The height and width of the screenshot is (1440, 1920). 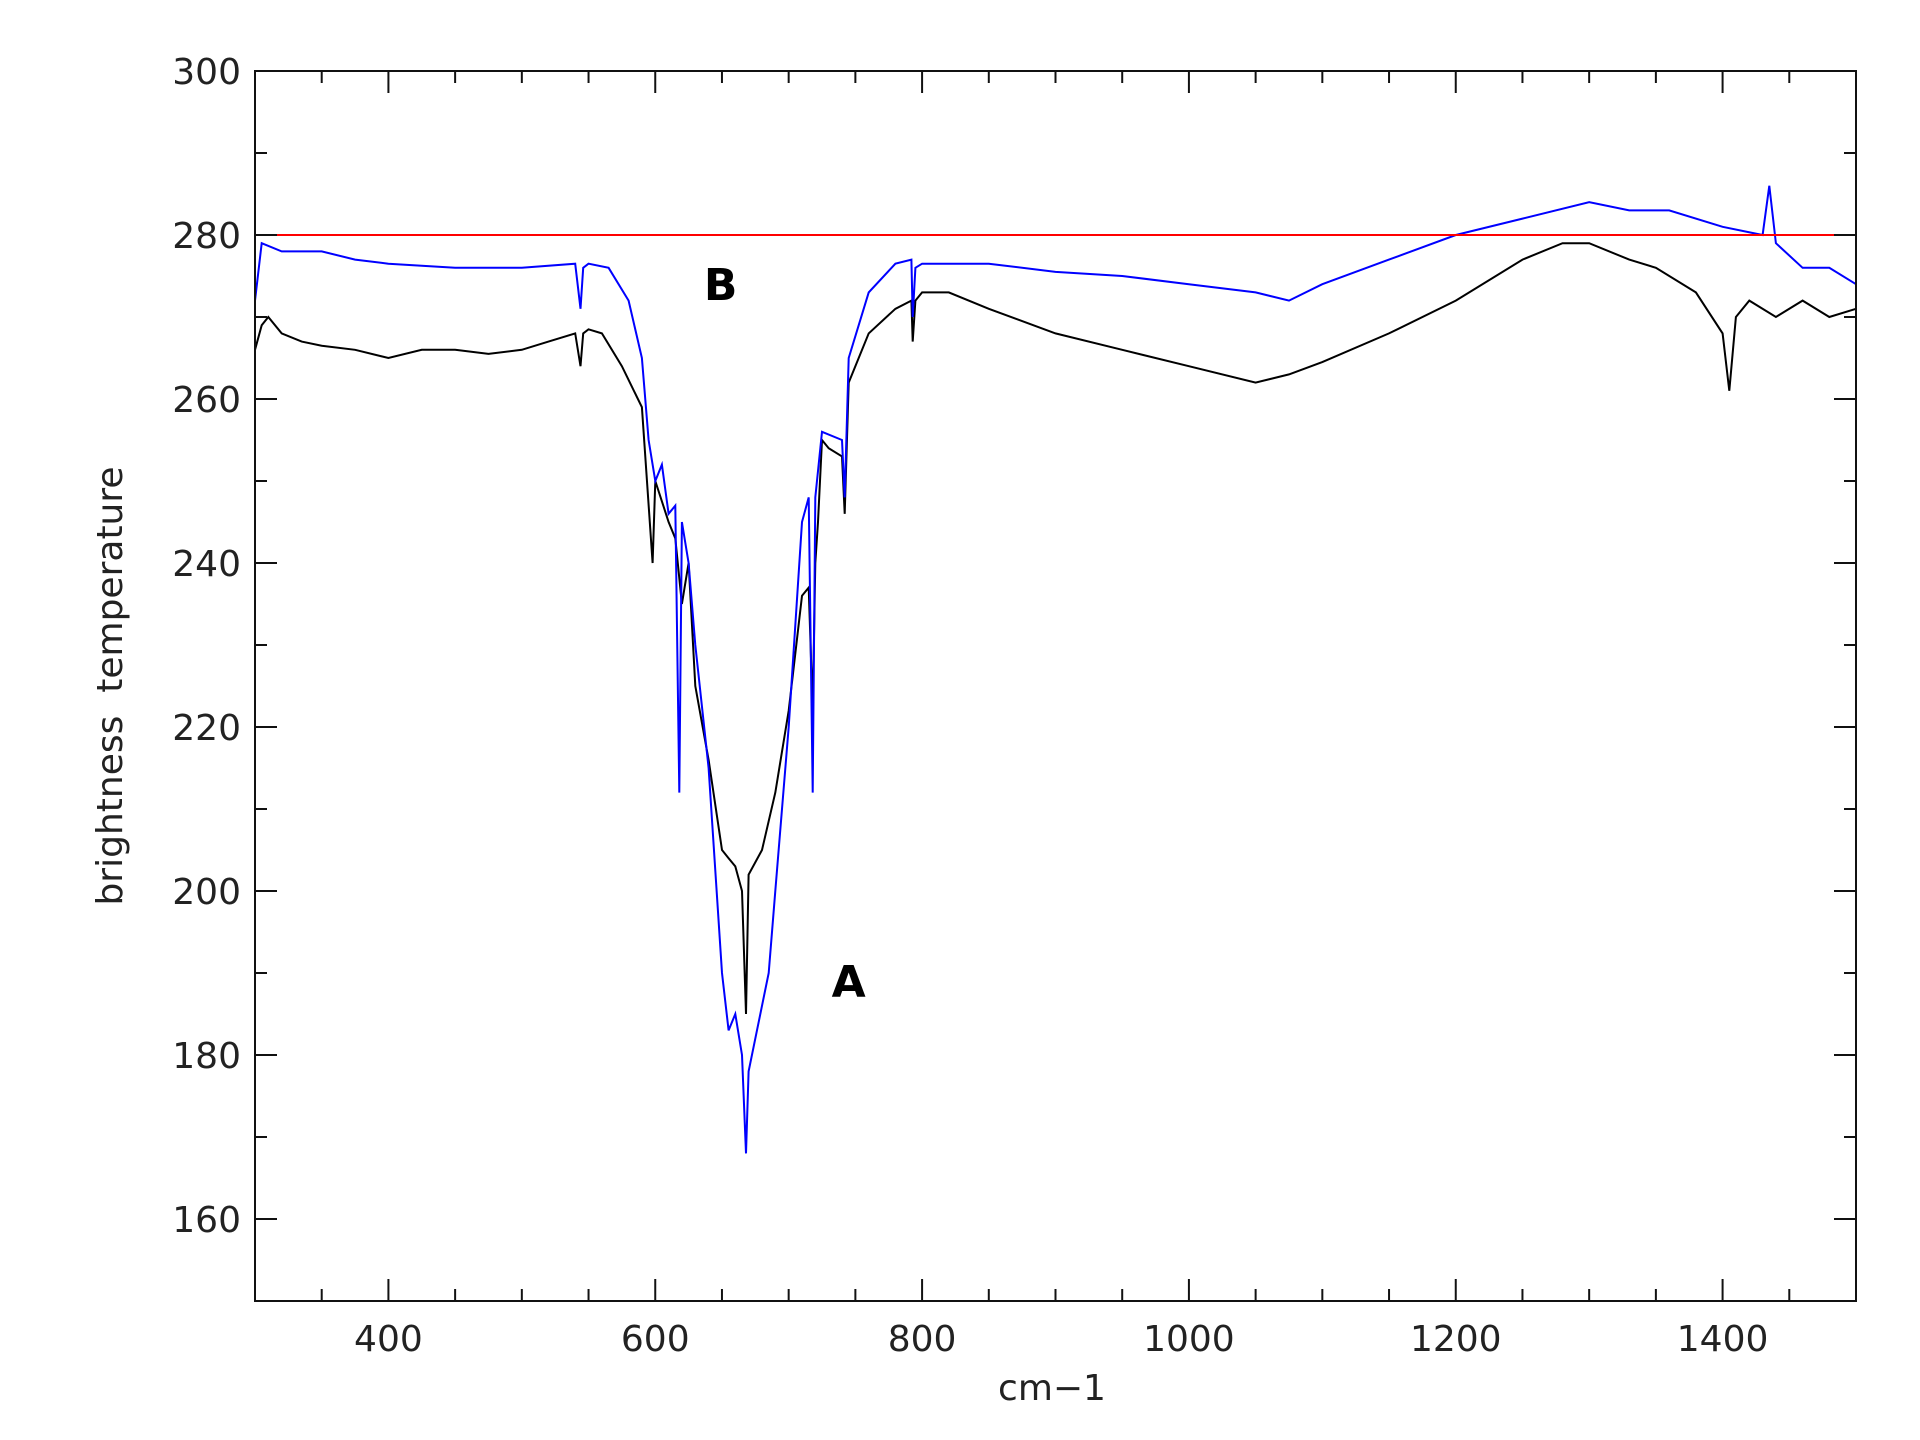 I want to click on y-tick-label: 280, so click(x=206, y=236).